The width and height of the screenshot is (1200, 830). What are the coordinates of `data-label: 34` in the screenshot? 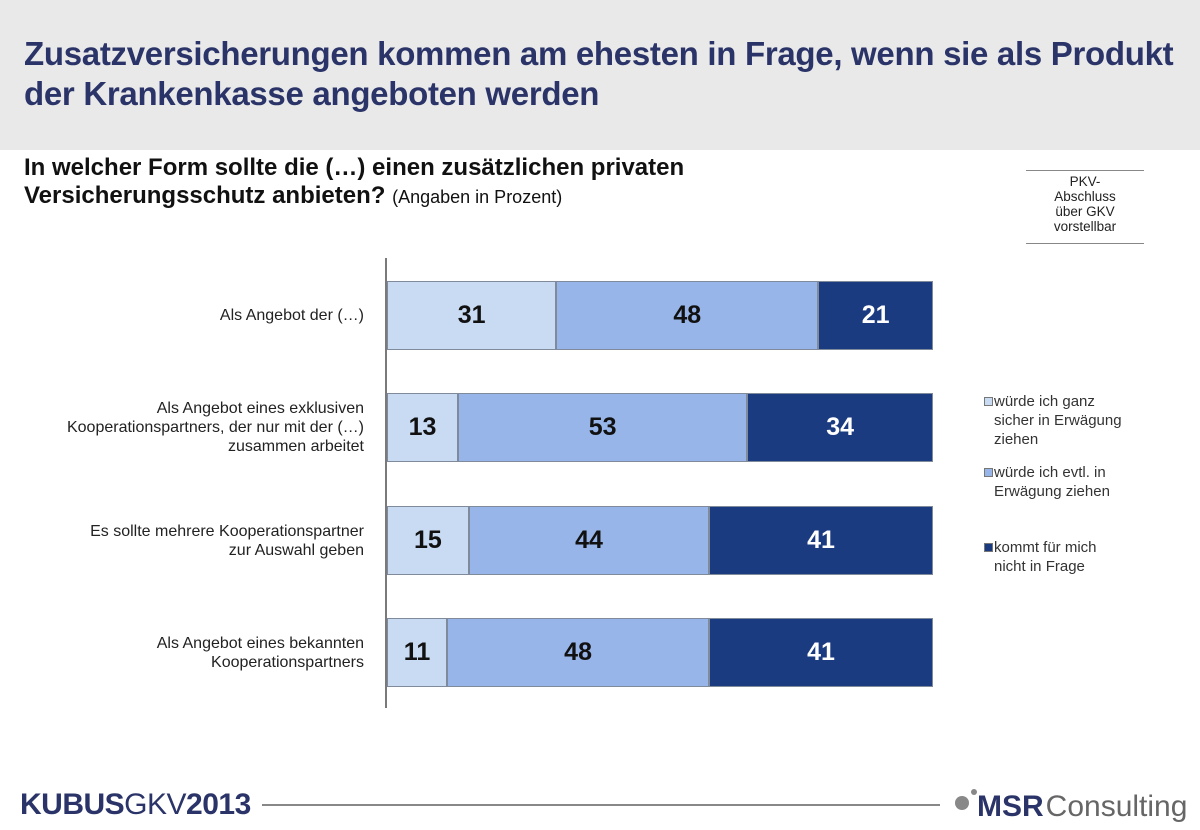 It's located at (840, 427).